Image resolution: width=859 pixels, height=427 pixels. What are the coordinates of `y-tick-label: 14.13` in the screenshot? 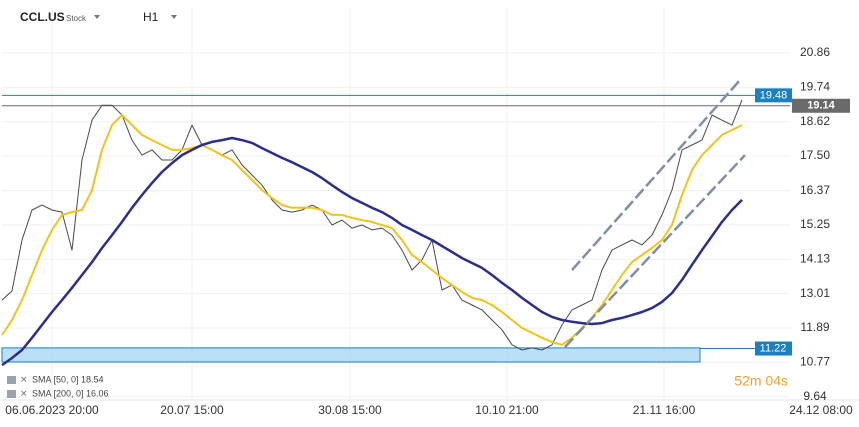 It's located at (815, 258).